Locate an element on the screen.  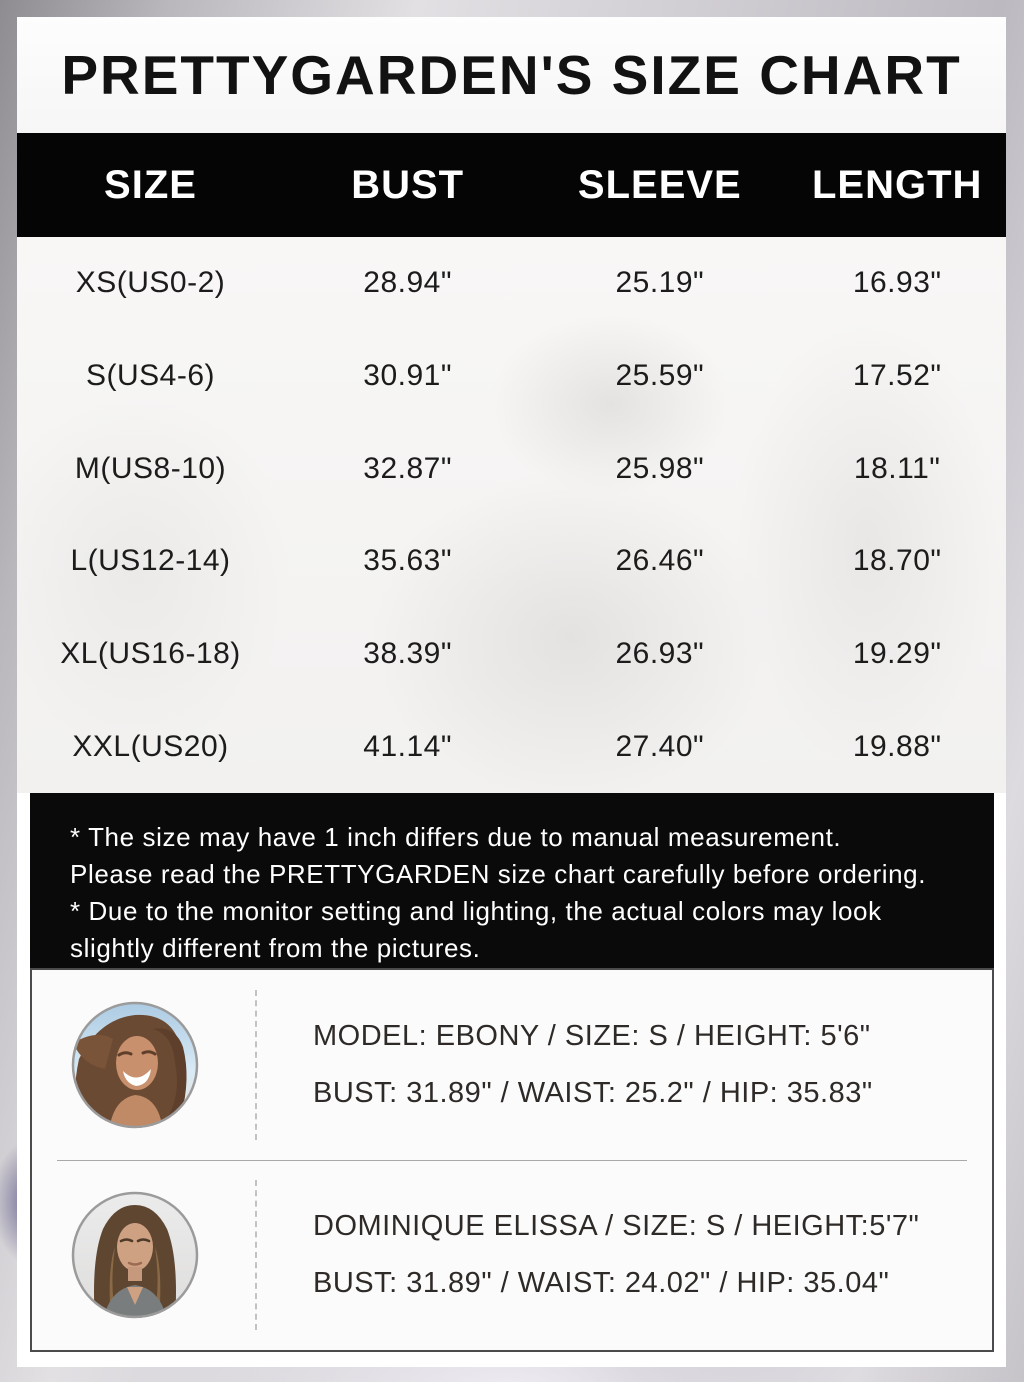
cell-length: 17.52" is located at coordinates (897, 375).